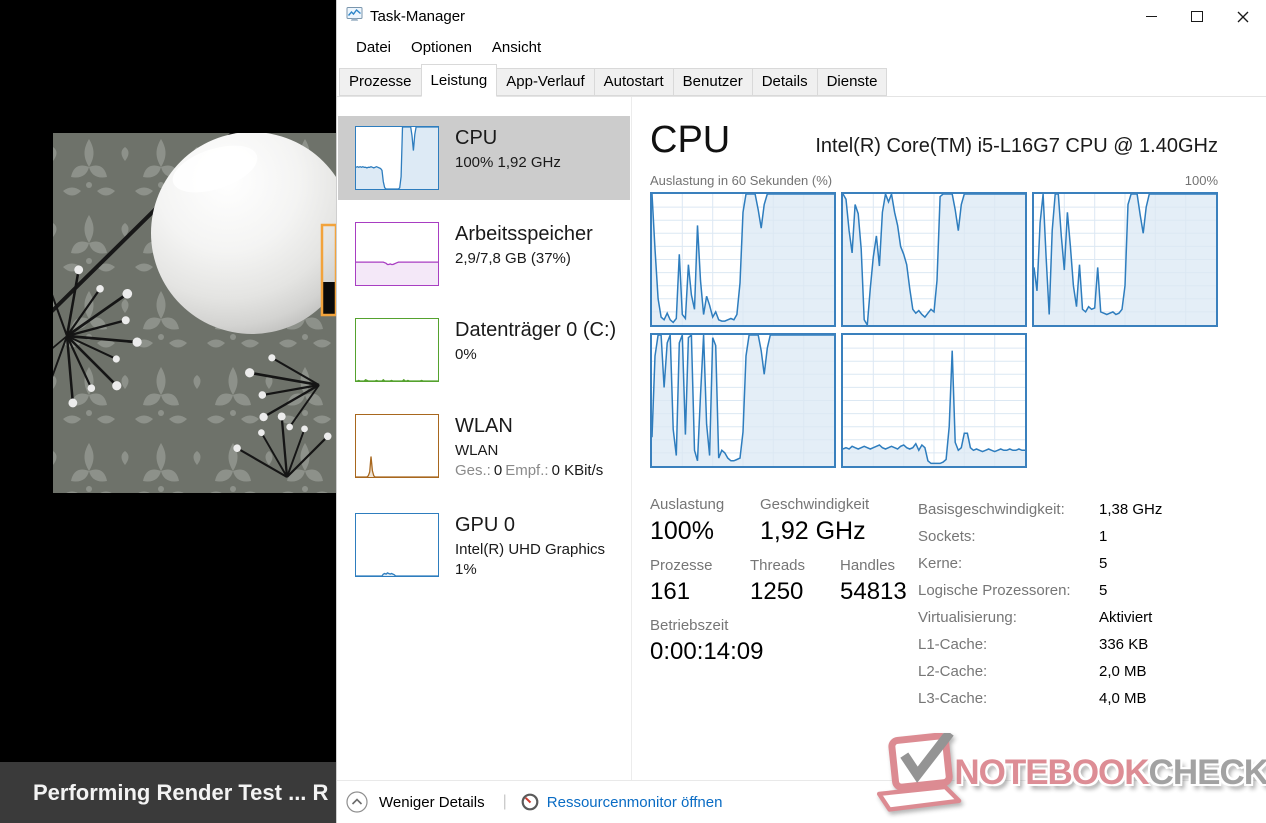 Image resolution: width=1266 pixels, height=823 pixels. What do you see at coordinates (868, 565) in the screenshot?
I see `stat-handles-label: Handles` at bounding box center [868, 565].